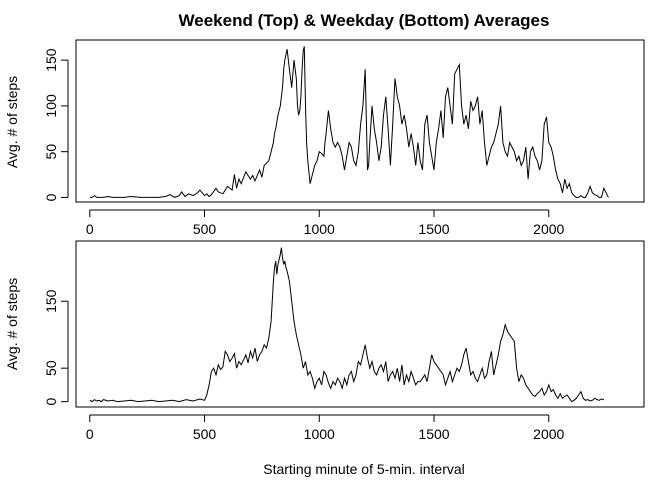 This screenshot has height=480, width=672. I want to click on weekend-x-tick-label: 1000, so click(319, 229).